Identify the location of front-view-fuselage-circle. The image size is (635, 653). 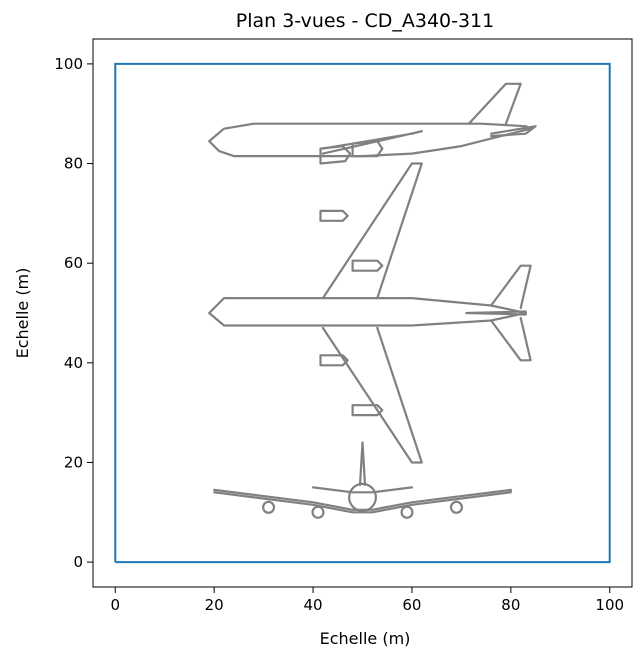
(362, 497).